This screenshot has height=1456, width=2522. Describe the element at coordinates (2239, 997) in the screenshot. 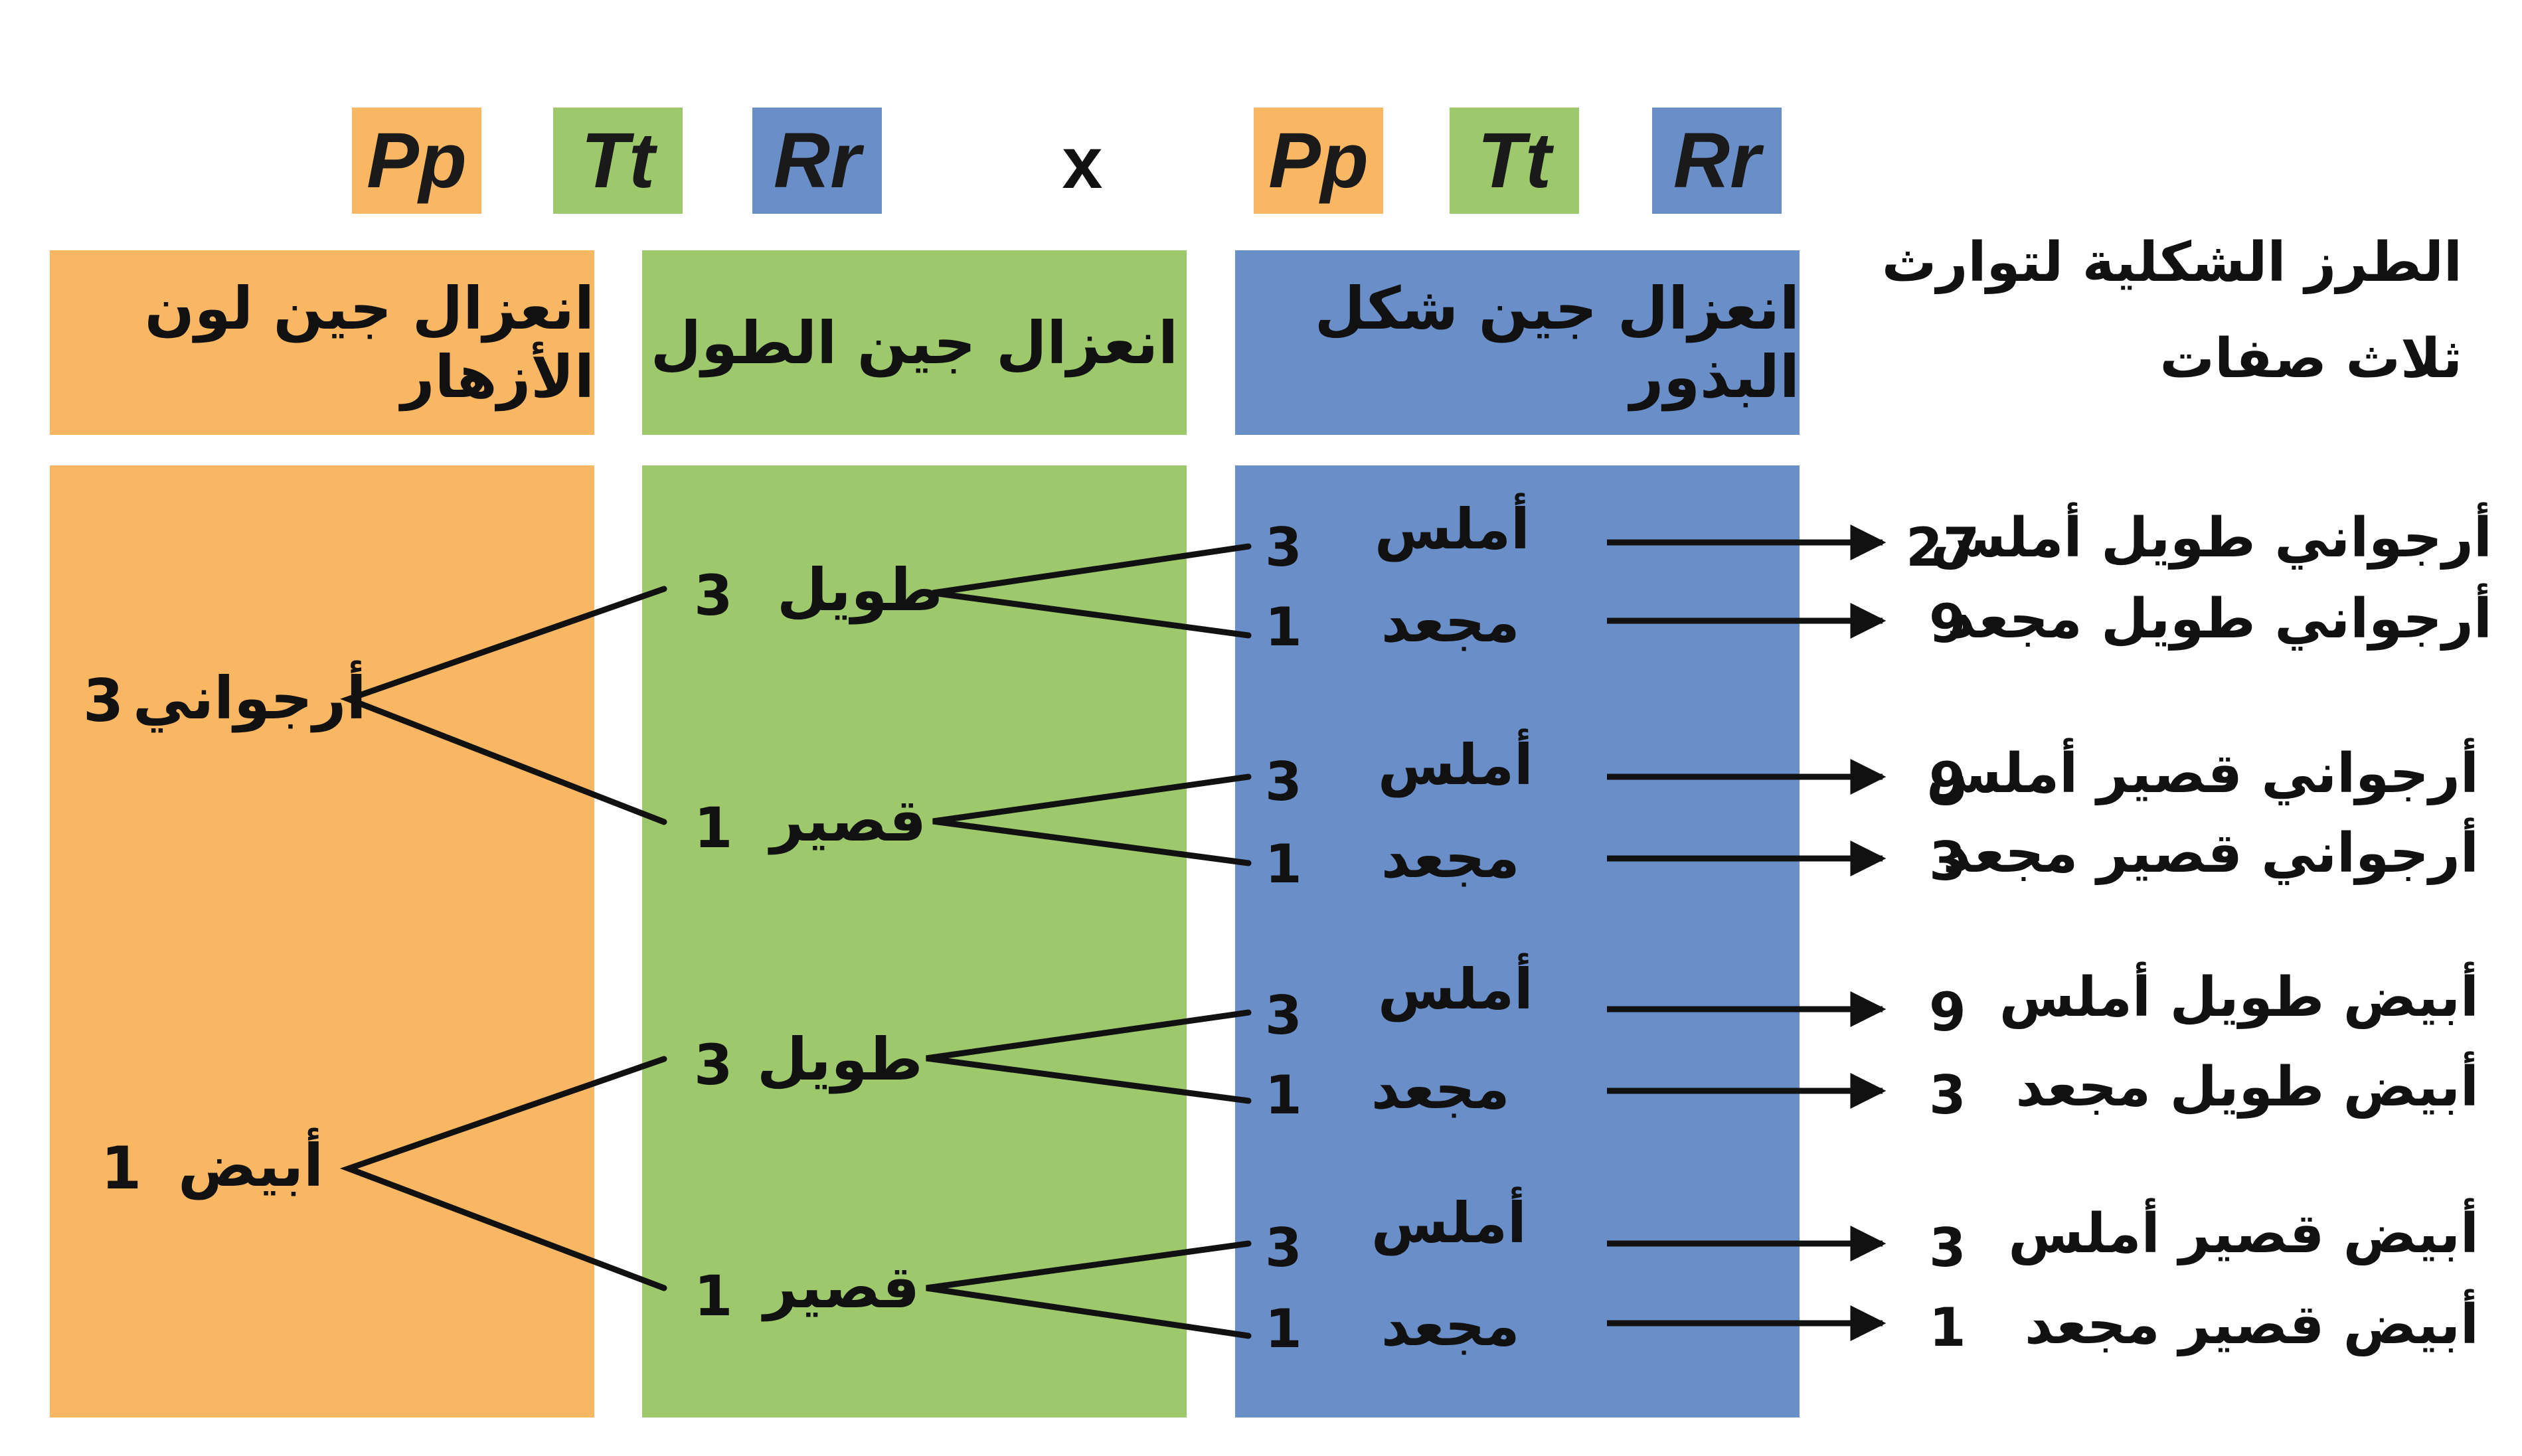

I see `result-text-5: أبيض طويل أملس` at that location.